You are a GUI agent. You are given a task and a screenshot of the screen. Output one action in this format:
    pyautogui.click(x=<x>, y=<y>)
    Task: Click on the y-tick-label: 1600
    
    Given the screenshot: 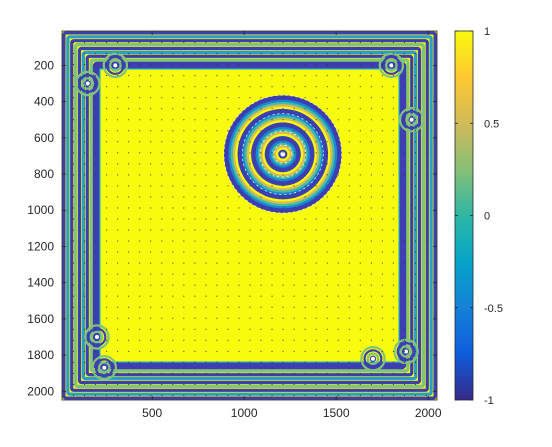 What is the action you would take?
    pyautogui.click(x=40, y=319)
    